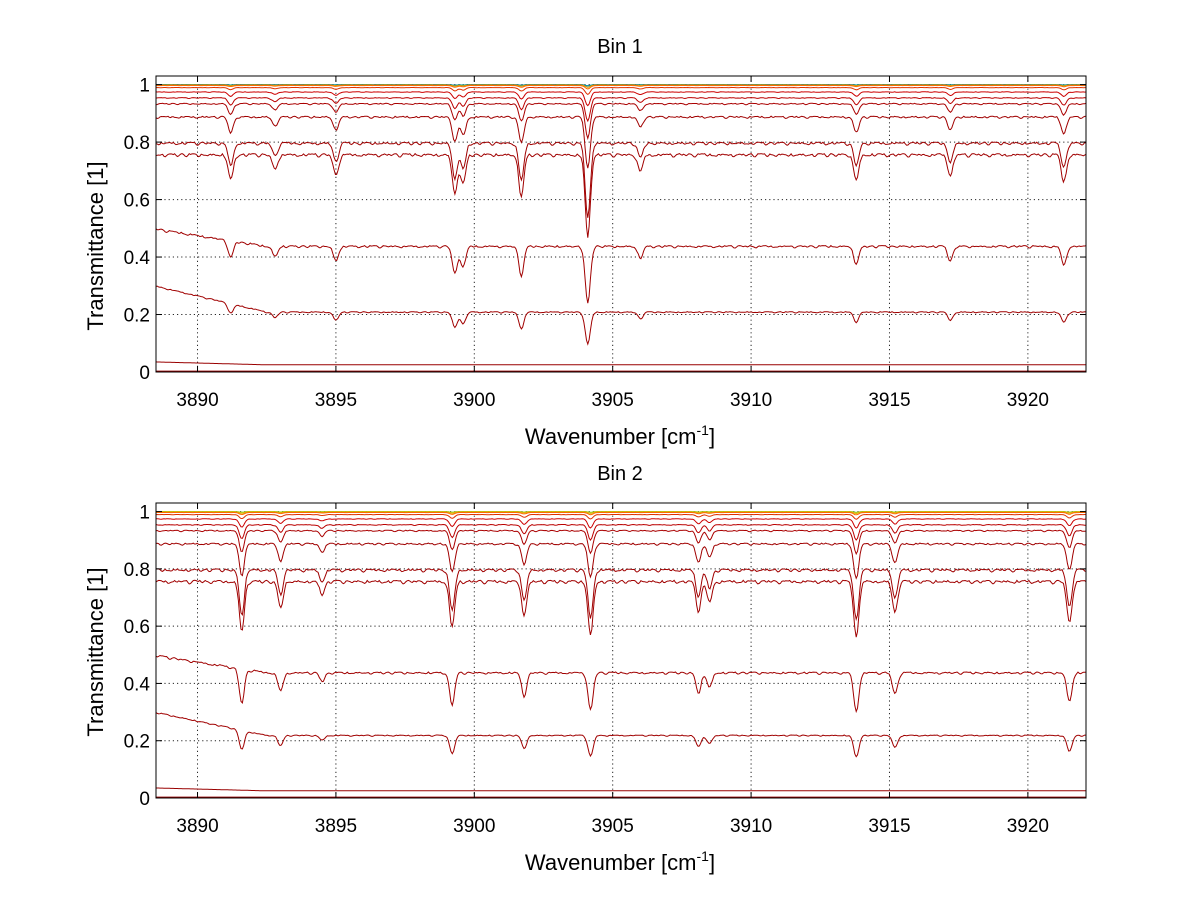  What do you see at coordinates (620, 47) in the screenshot?
I see `bin-1-title: Bin 1` at bounding box center [620, 47].